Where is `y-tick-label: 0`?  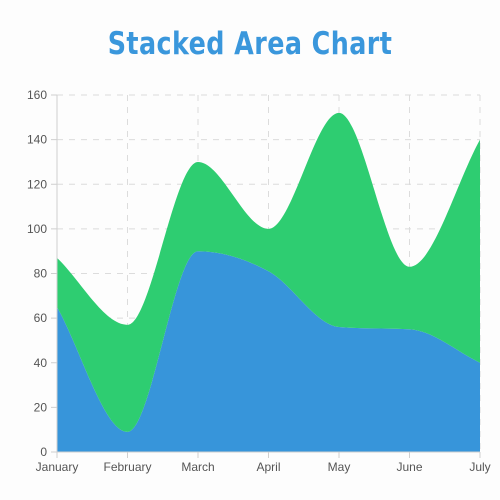
y-tick-label: 0 is located at coordinates (43, 452).